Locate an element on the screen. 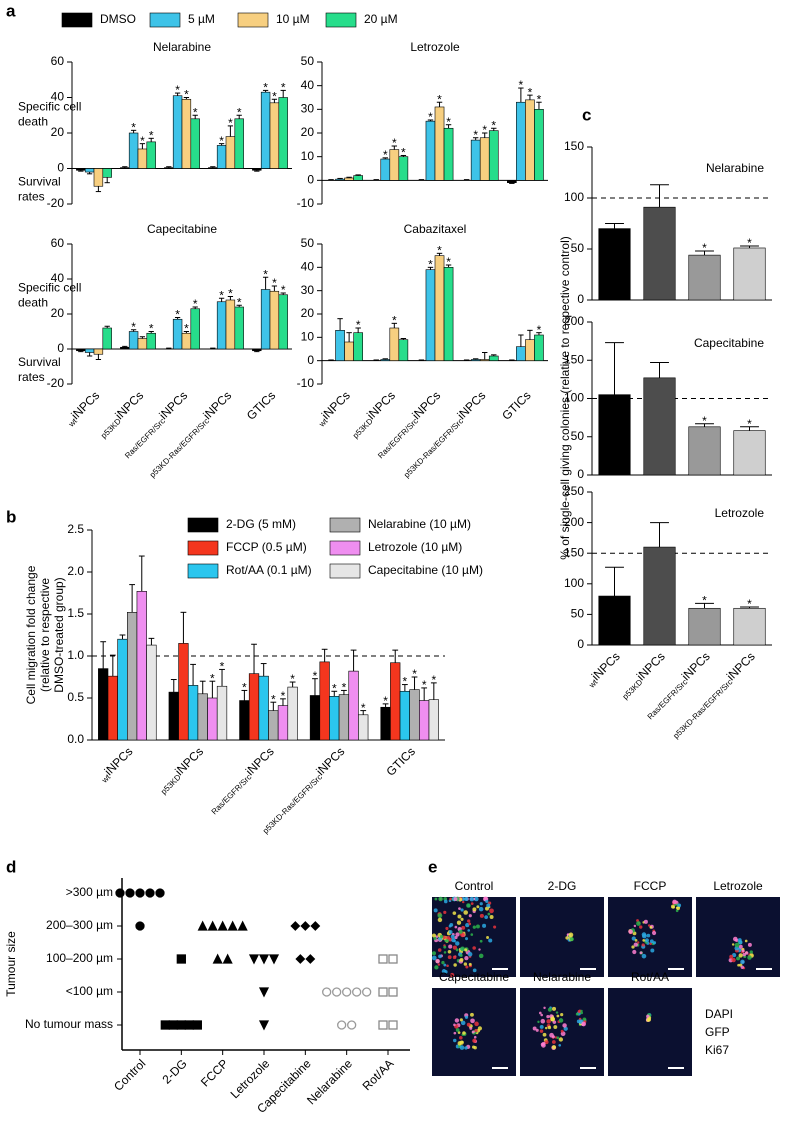 This screenshot has width=788, height=1124. panel-label: c is located at coordinates (586, 114).